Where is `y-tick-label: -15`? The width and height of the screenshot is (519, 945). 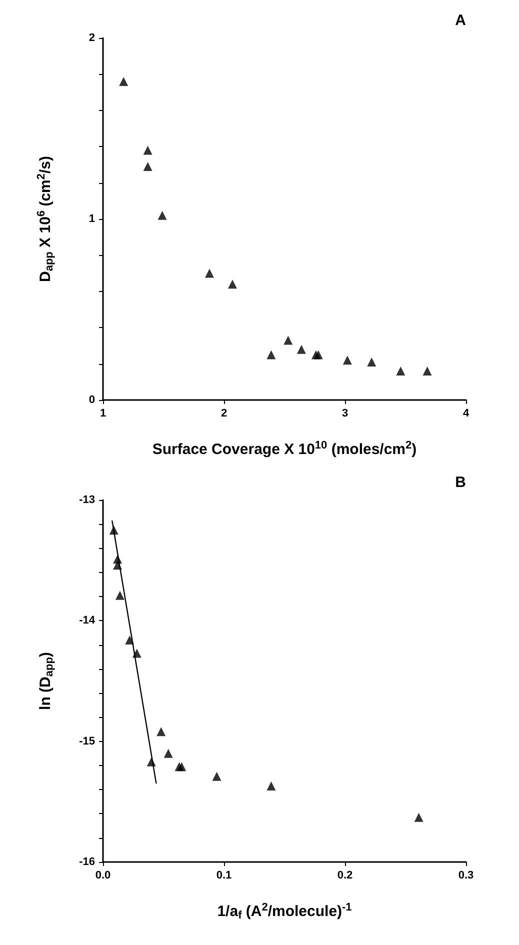
y-tick-label: -15 is located at coordinates (87, 741).